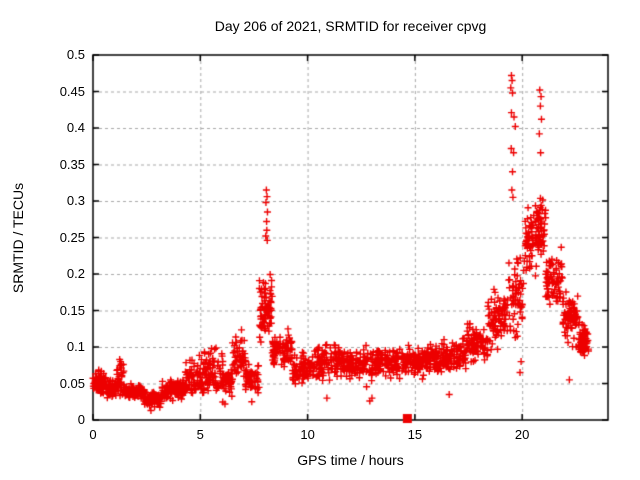 The width and height of the screenshot is (640, 480). I want to click on x-tick-label: 20, so click(522, 434).